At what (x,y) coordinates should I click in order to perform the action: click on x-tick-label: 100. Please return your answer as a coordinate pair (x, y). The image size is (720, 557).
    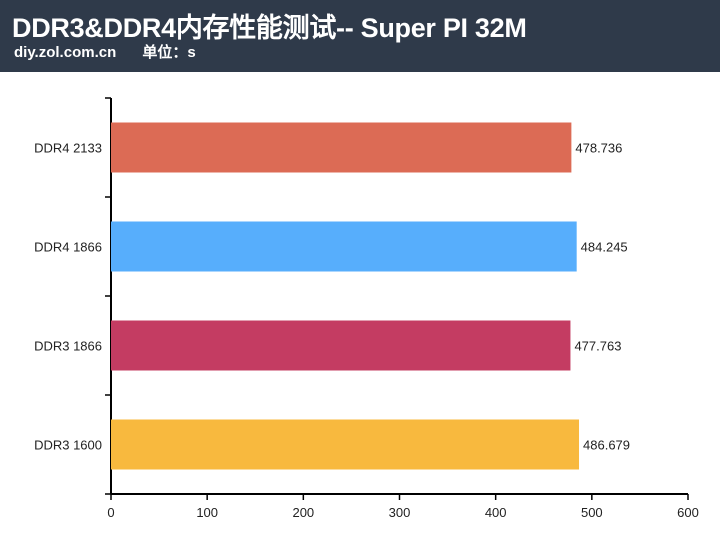
    Looking at the image, I should click on (207, 512).